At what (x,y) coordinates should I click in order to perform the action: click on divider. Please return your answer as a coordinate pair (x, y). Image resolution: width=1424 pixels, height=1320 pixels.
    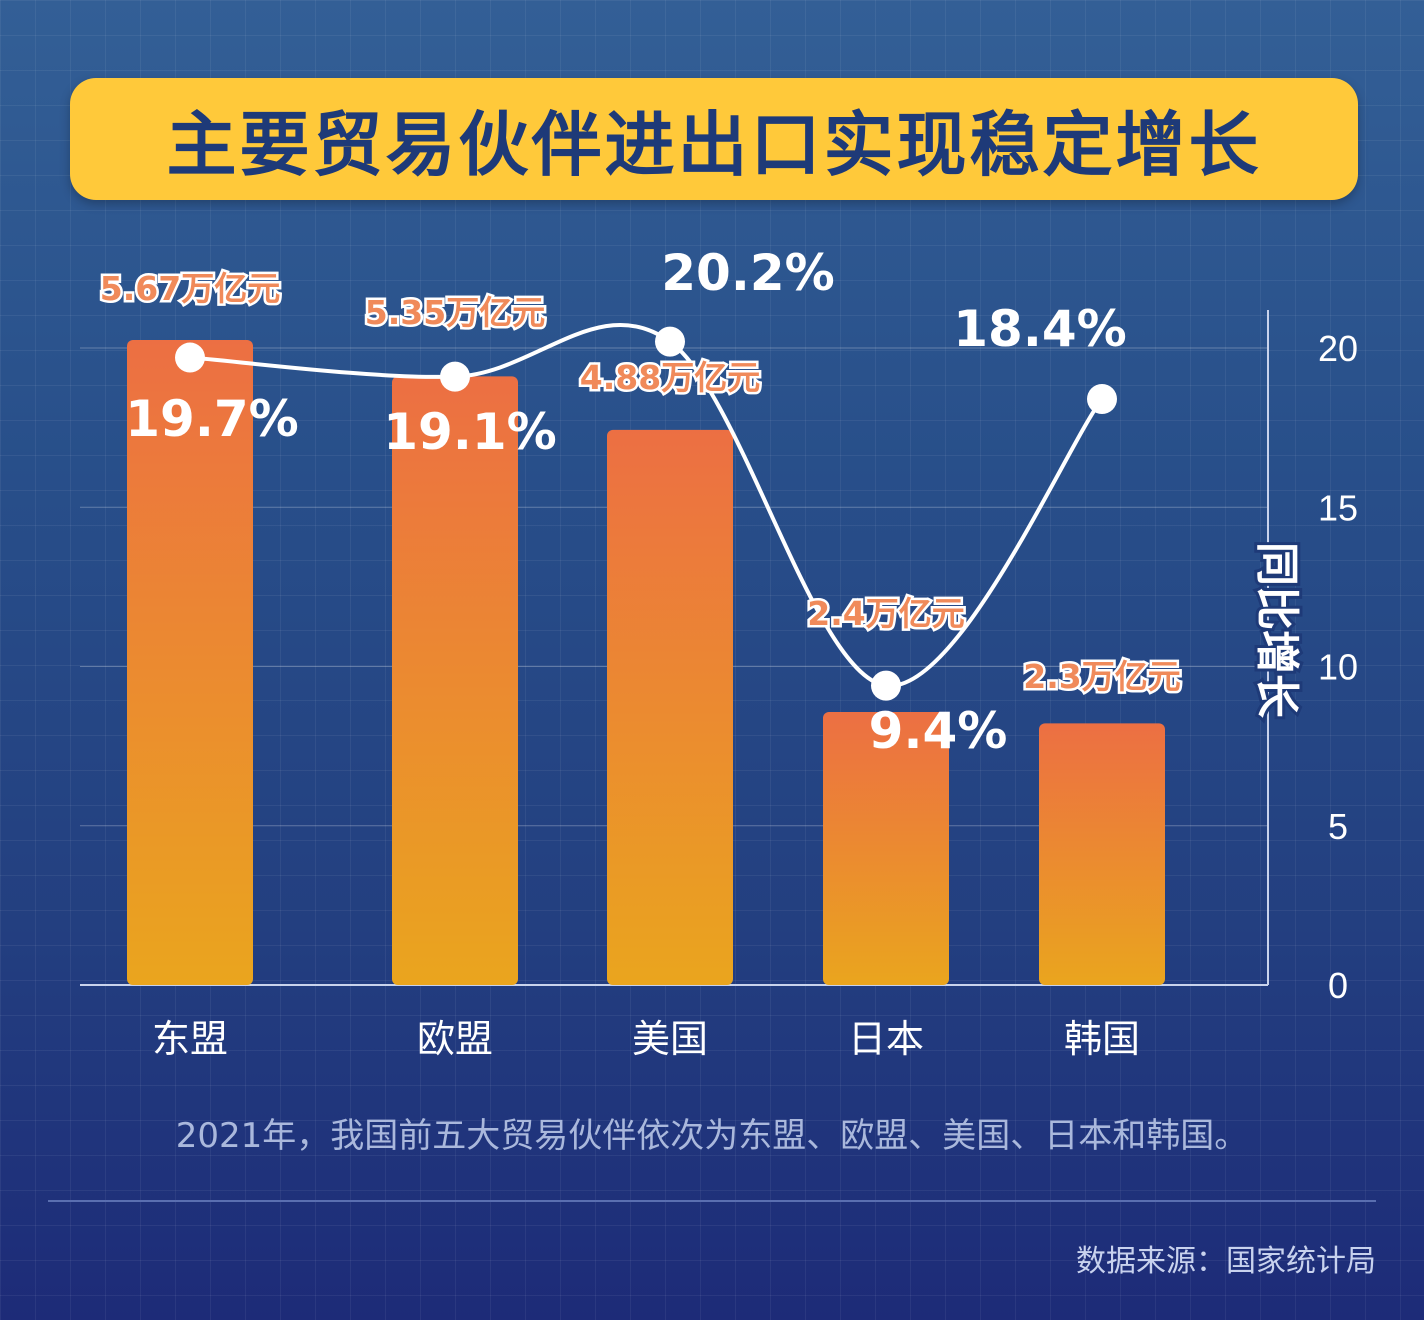
    Looking at the image, I should click on (712, 1201).